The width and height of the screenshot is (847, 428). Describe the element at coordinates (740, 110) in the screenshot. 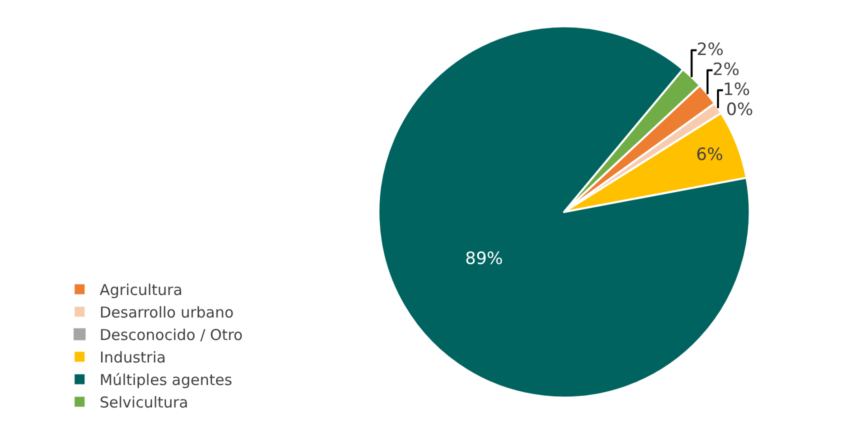

I see `text: 0%` at that location.